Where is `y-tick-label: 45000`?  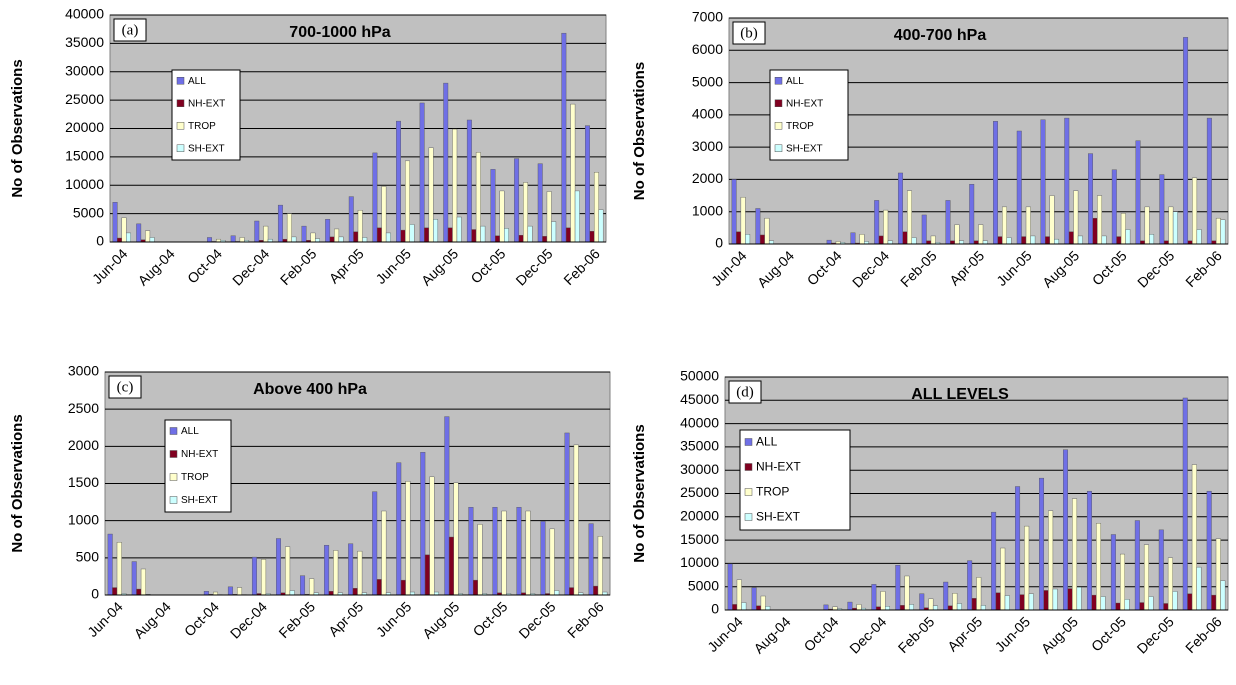 y-tick-label: 45000 is located at coordinates (699, 399).